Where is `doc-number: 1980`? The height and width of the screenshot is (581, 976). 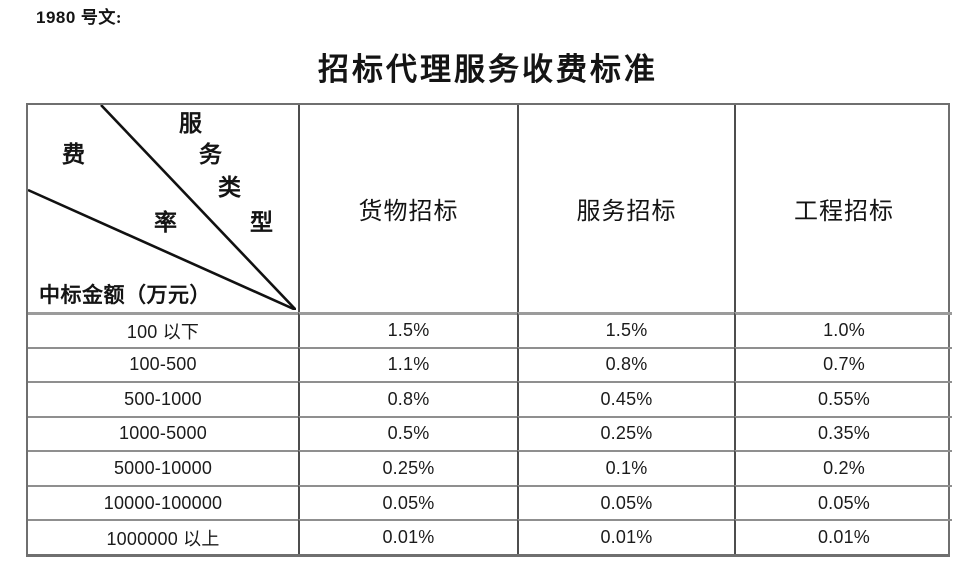 doc-number: 1980 is located at coordinates (56, 17).